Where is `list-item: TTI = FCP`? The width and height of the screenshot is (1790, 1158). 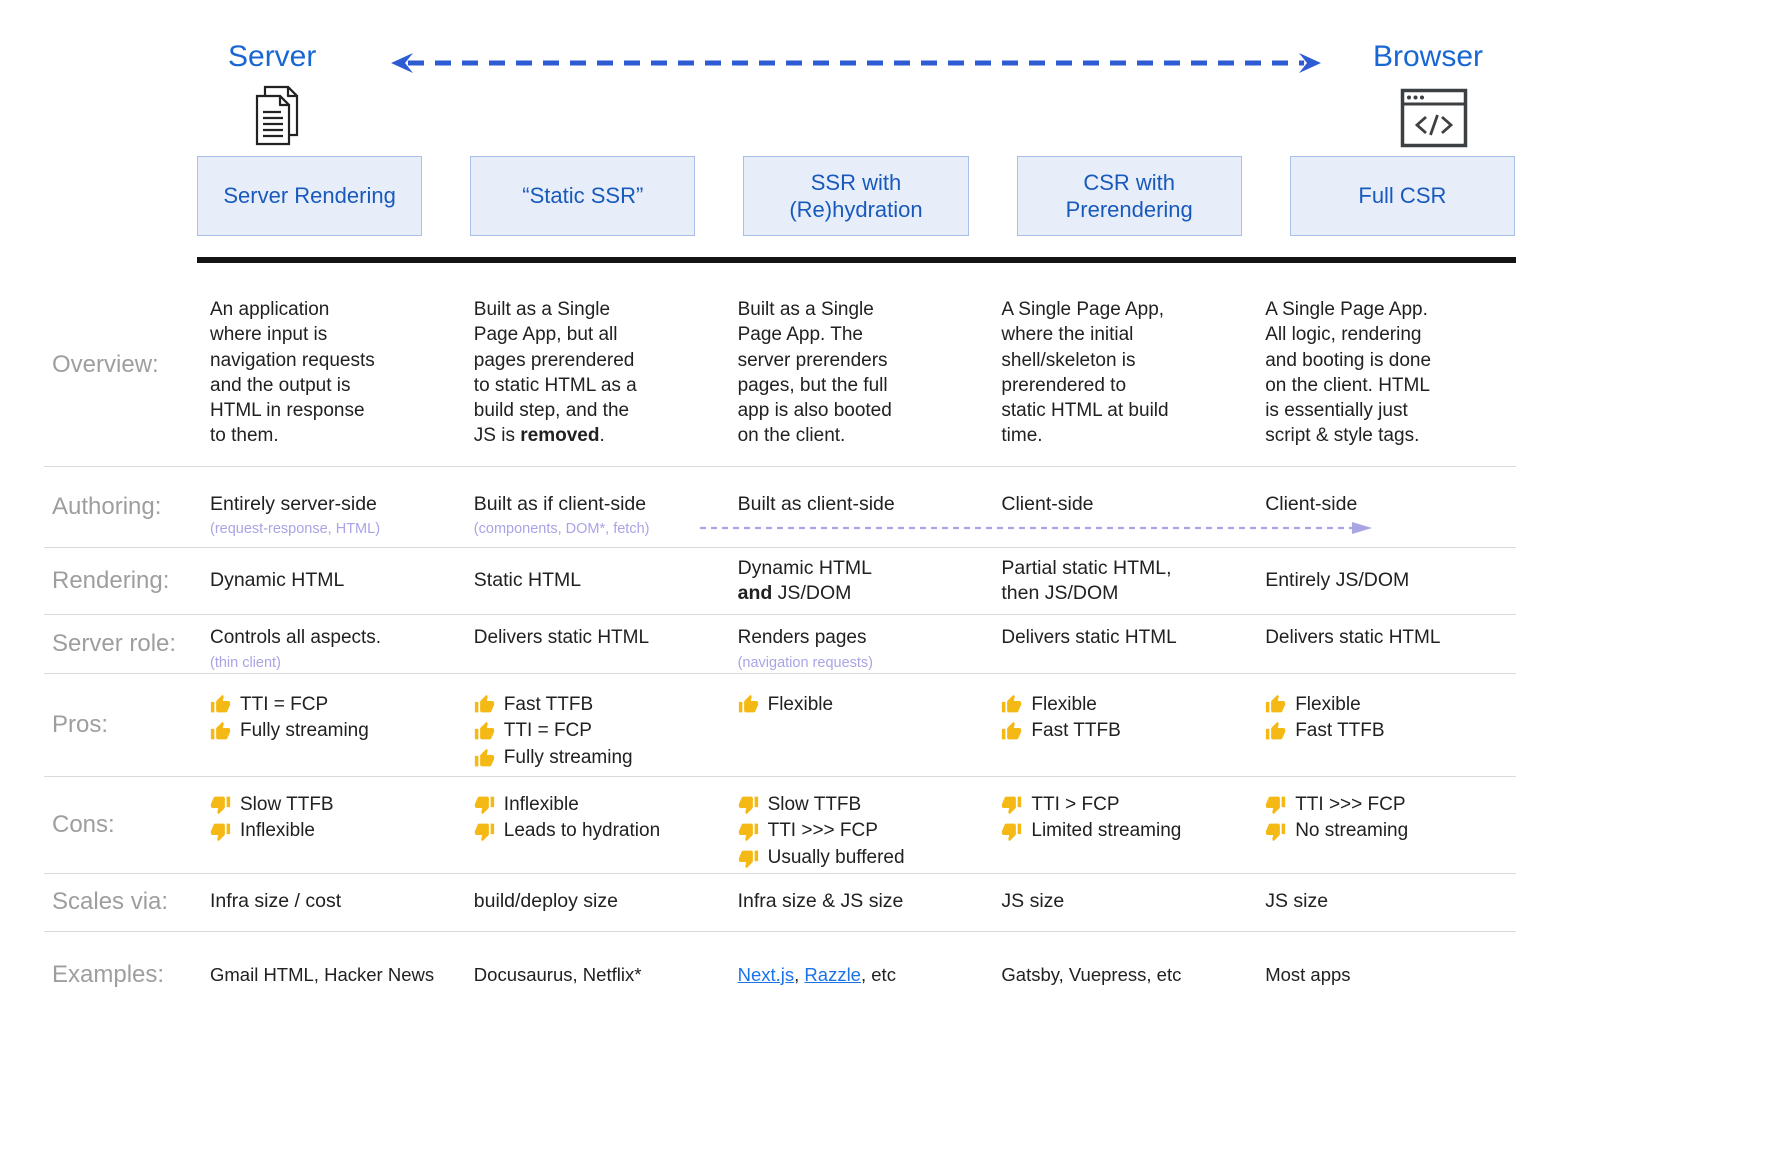
list-item: TTI = FCP is located at coordinates (592, 731).